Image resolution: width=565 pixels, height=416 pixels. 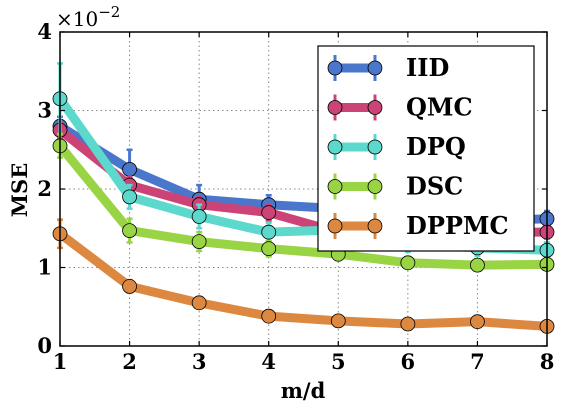 What do you see at coordinates (547, 361) in the screenshot?
I see `x-tick-label: 8` at bounding box center [547, 361].